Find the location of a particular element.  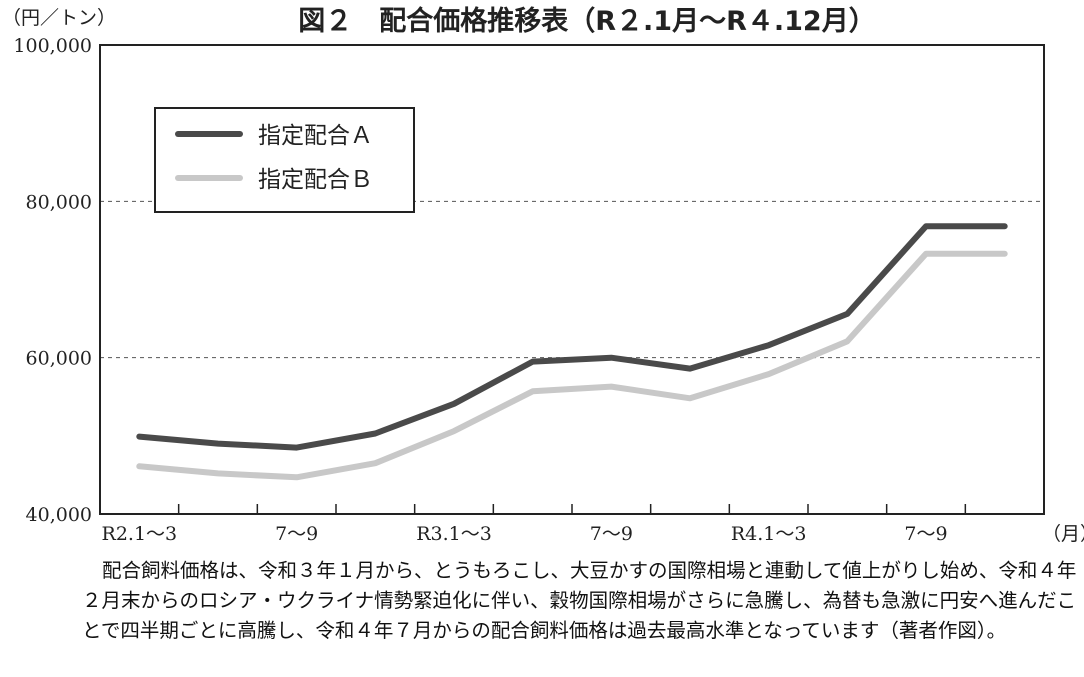

chart-title: 図２ 配合価格推移表（R２.1月～R４.12月） is located at coordinates (586, 21).